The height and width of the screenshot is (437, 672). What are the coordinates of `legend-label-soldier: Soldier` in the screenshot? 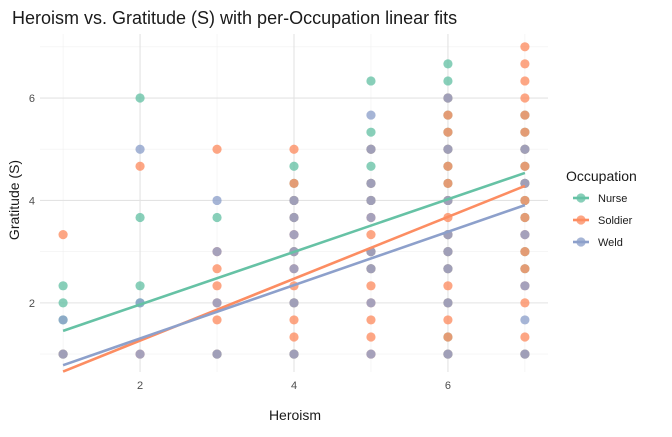 It's located at (615, 221).